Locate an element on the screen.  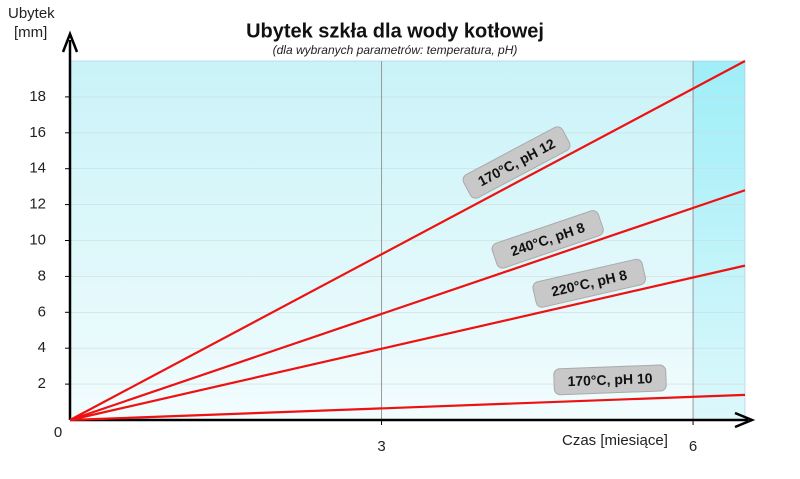
x-axis-label: Czas [miesiące] is located at coordinates (615, 440).